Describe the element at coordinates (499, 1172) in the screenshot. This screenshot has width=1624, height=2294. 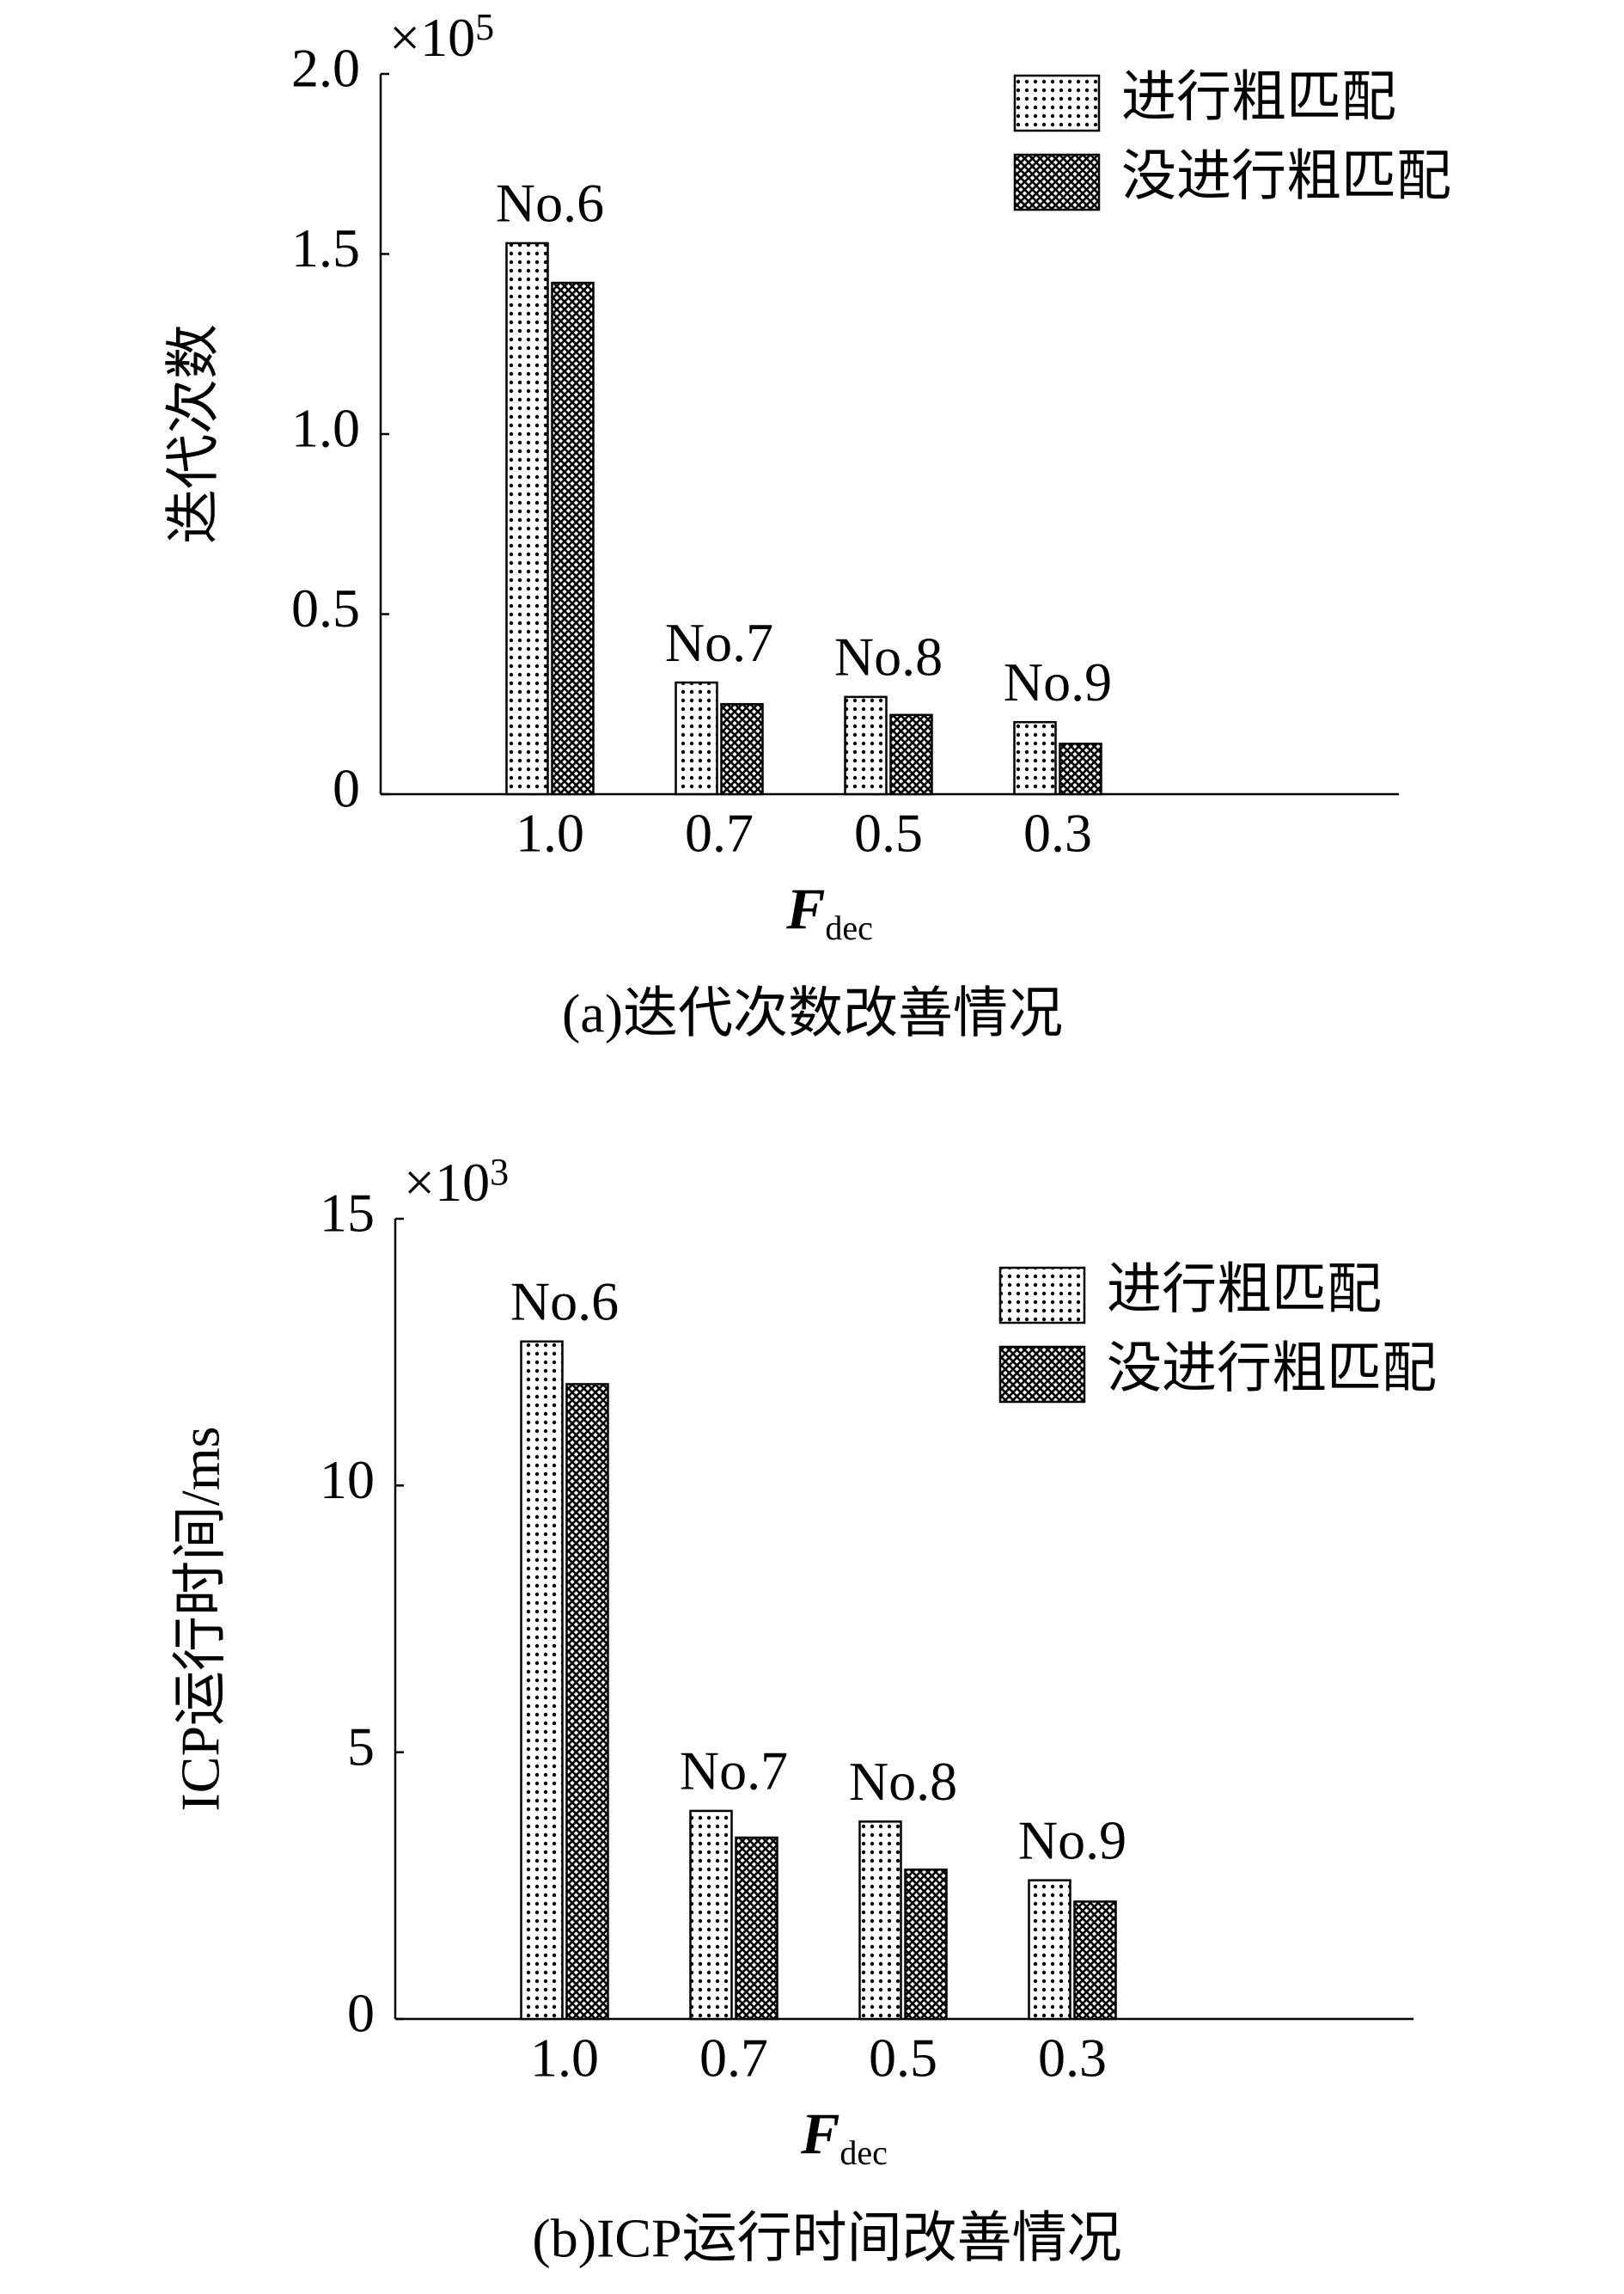
I see `multiplier-exponent: 3` at that location.